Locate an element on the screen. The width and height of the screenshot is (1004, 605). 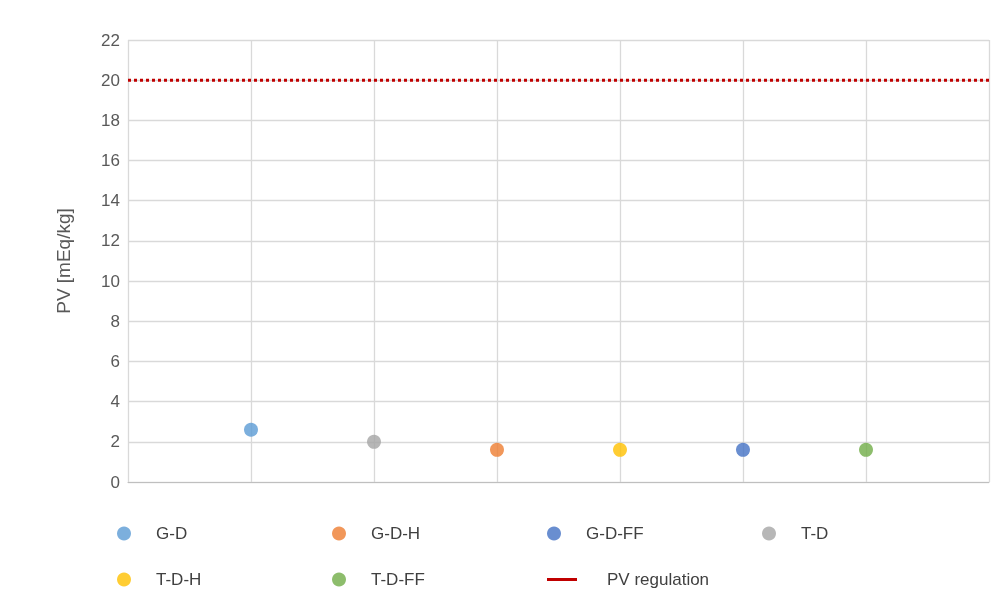
legend-label: PV regulation is located at coordinates (658, 579).